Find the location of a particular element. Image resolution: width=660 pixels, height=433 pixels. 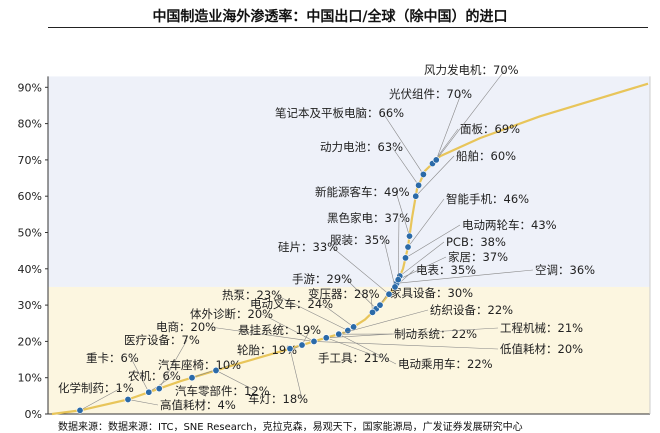

y-tick-label: 10% is located at coordinates (30, 378).